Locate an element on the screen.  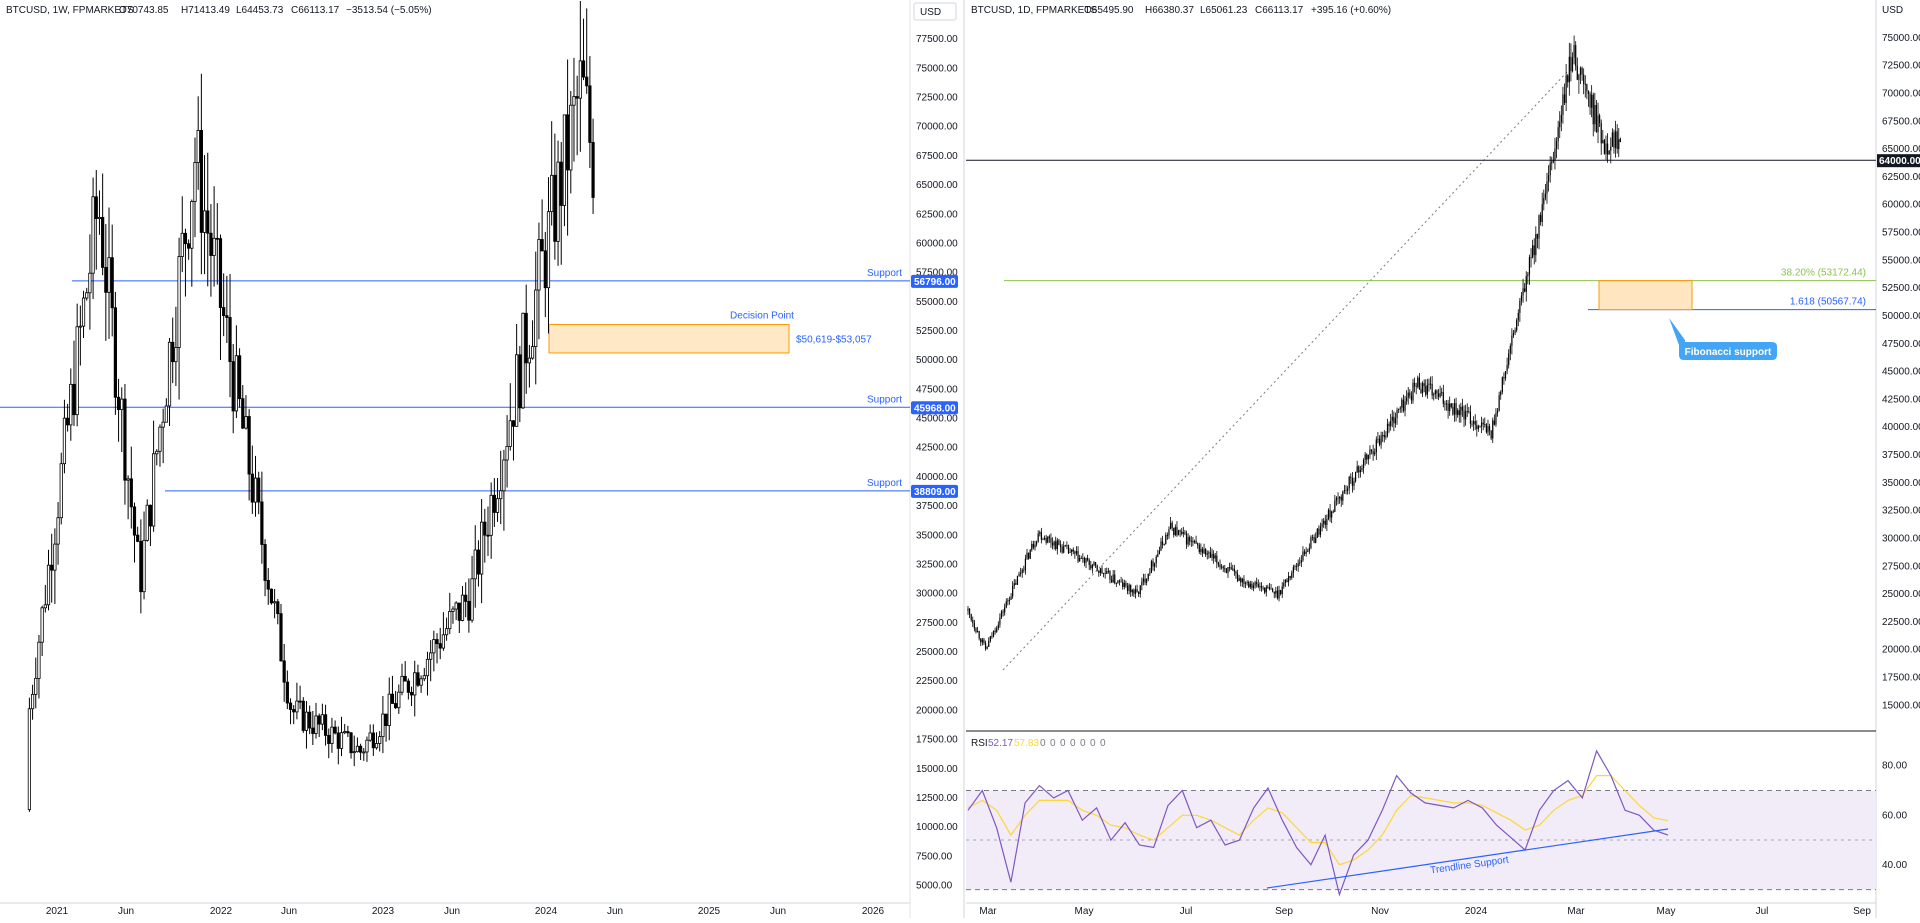
rsi-ma-line is located at coordinates (1318, 820).